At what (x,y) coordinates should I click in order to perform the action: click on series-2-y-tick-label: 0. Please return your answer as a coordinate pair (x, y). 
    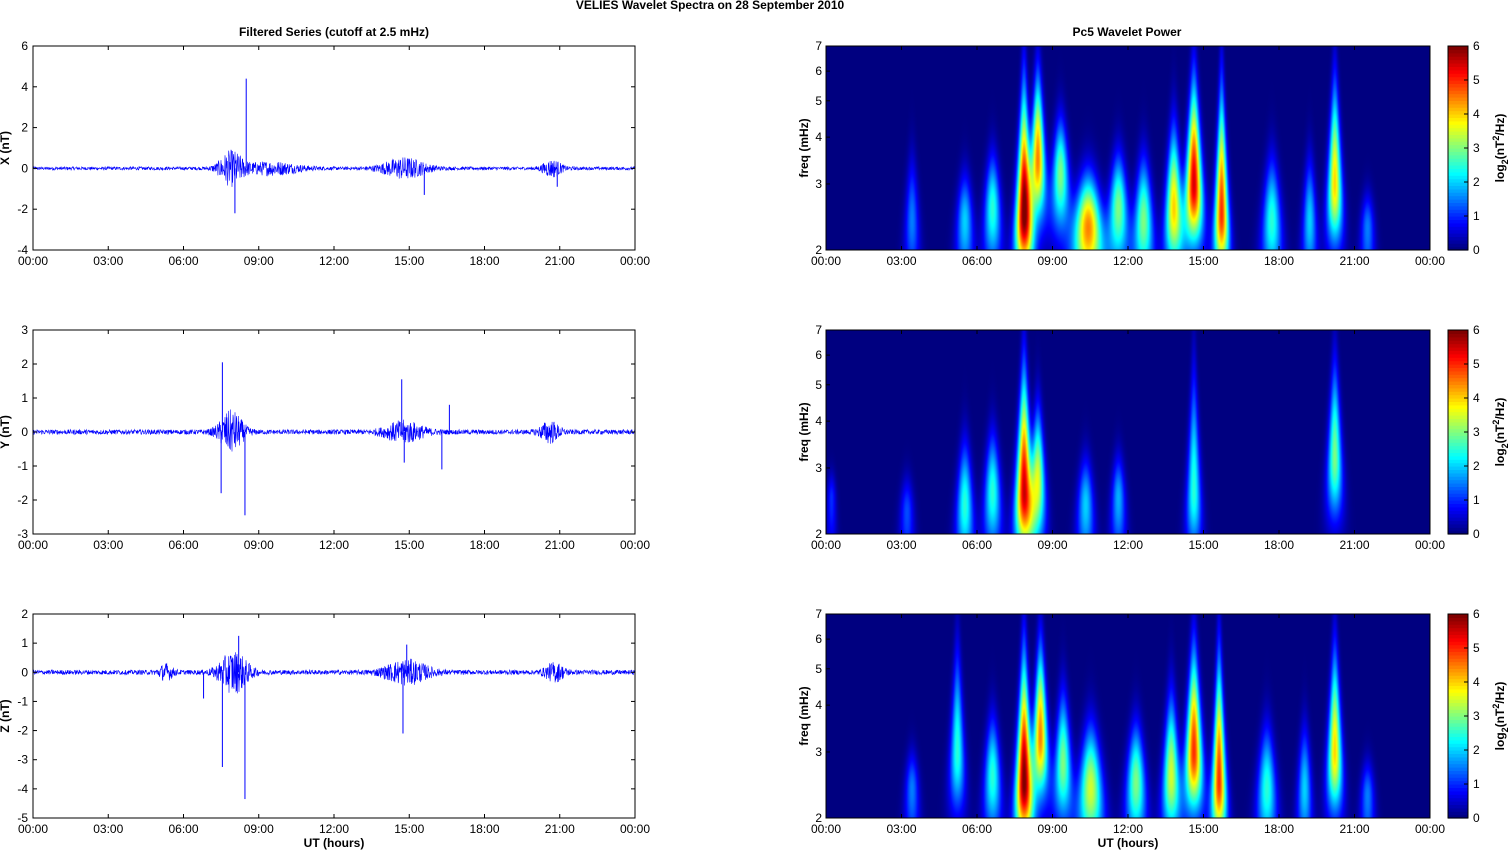
    Looking at the image, I should click on (24, 432).